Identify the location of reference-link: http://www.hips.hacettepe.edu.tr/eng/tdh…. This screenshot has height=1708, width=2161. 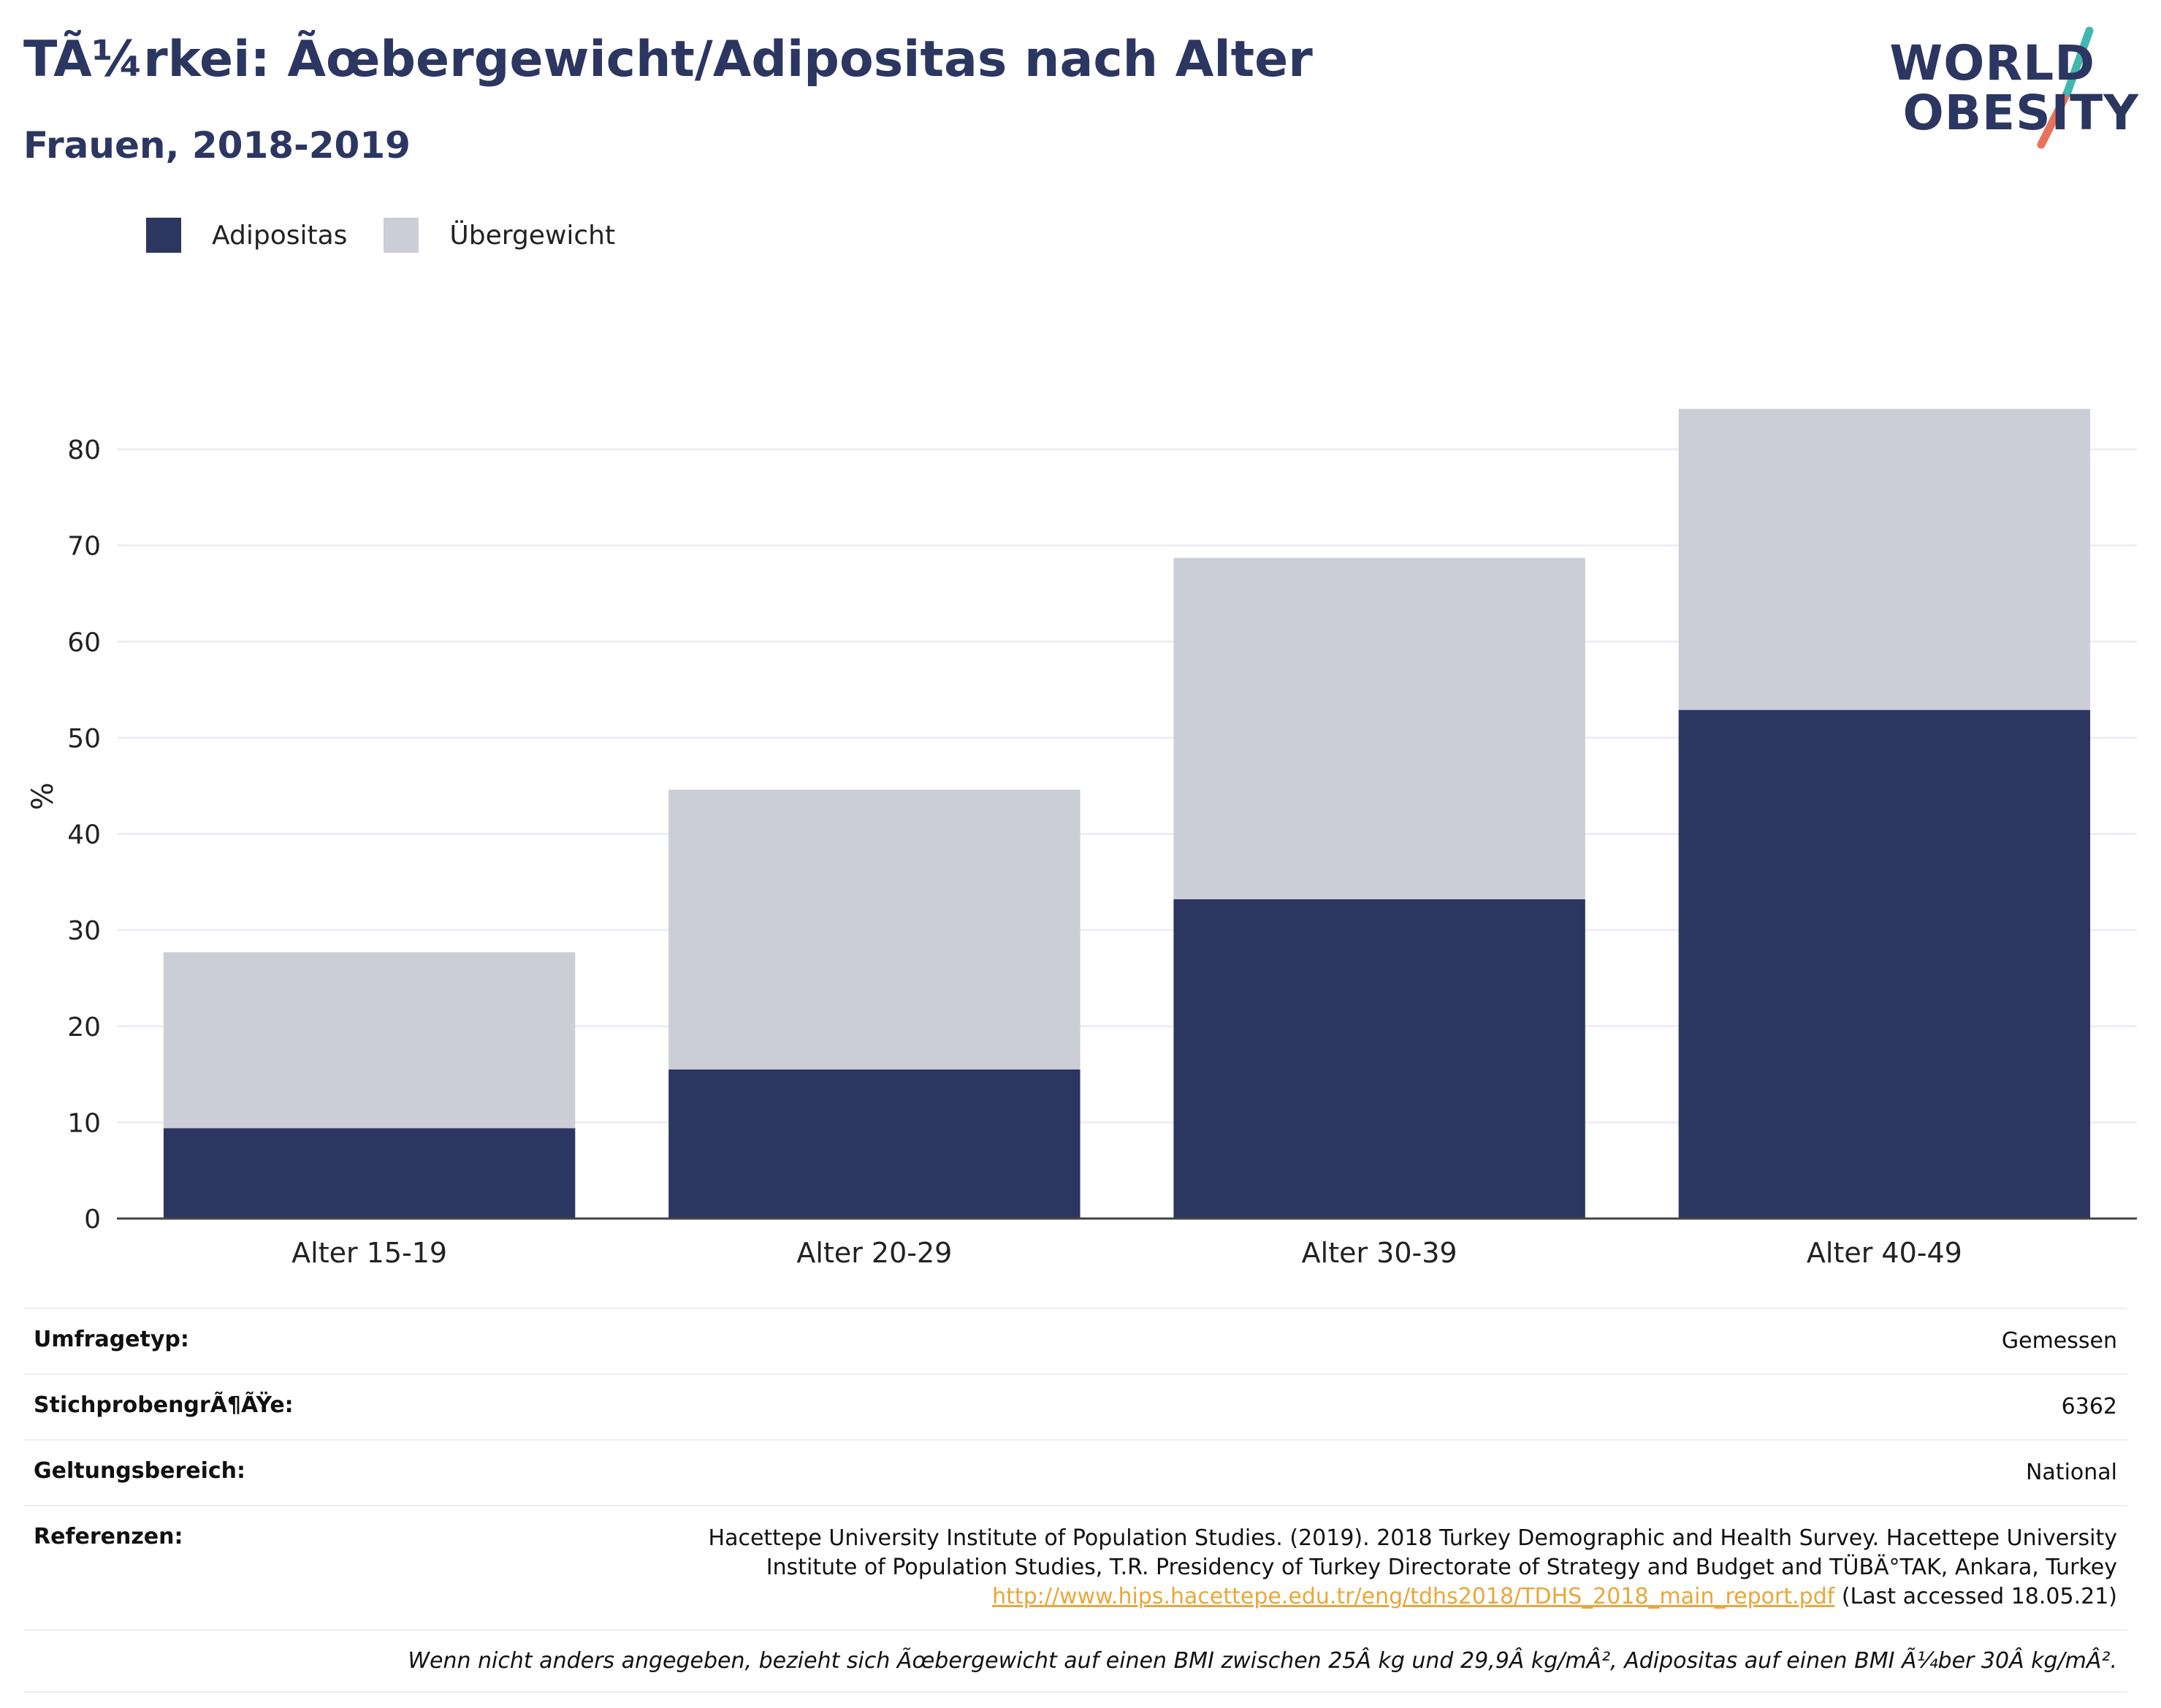
(1414, 1596).